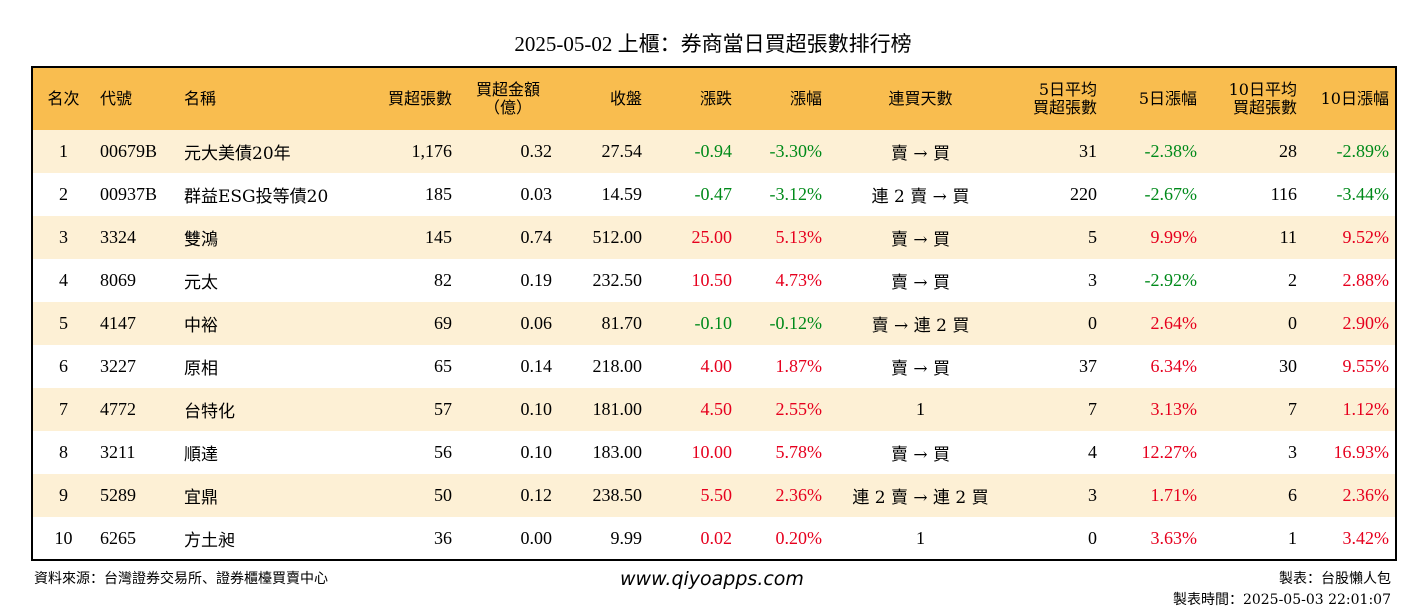 The image size is (1426, 612). Describe the element at coordinates (536, 495) in the screenshot. I see `cell-net-amount: 0.12` at that location.